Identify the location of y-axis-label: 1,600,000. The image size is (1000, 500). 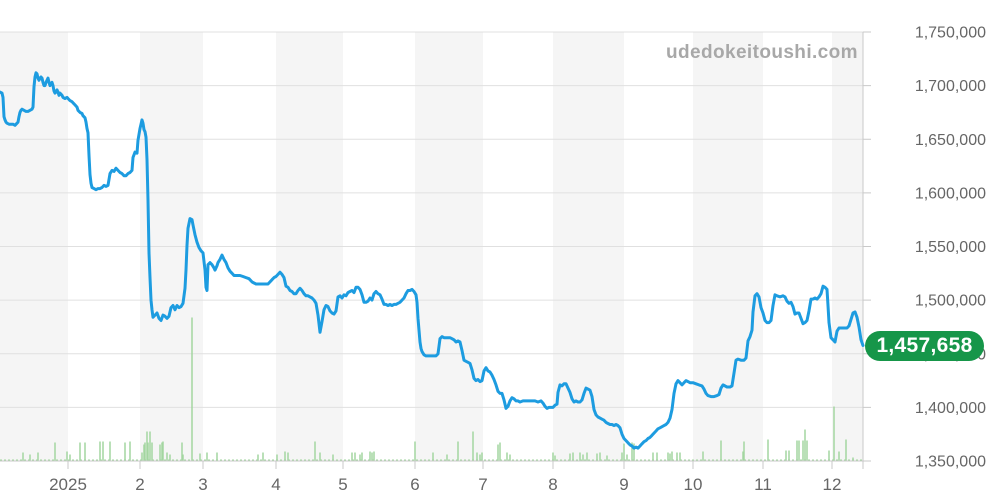
(950, 193).